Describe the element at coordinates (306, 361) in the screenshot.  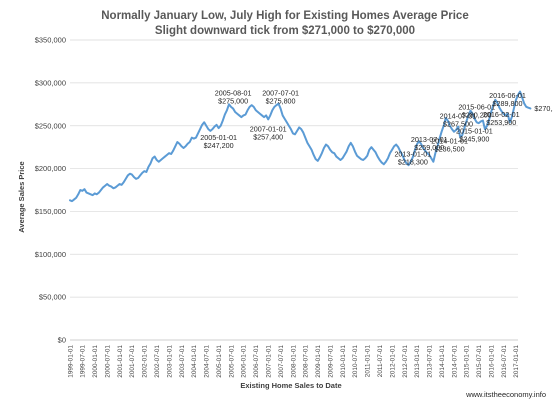
I see `x-tick-label: 2008-07-01` at that location.